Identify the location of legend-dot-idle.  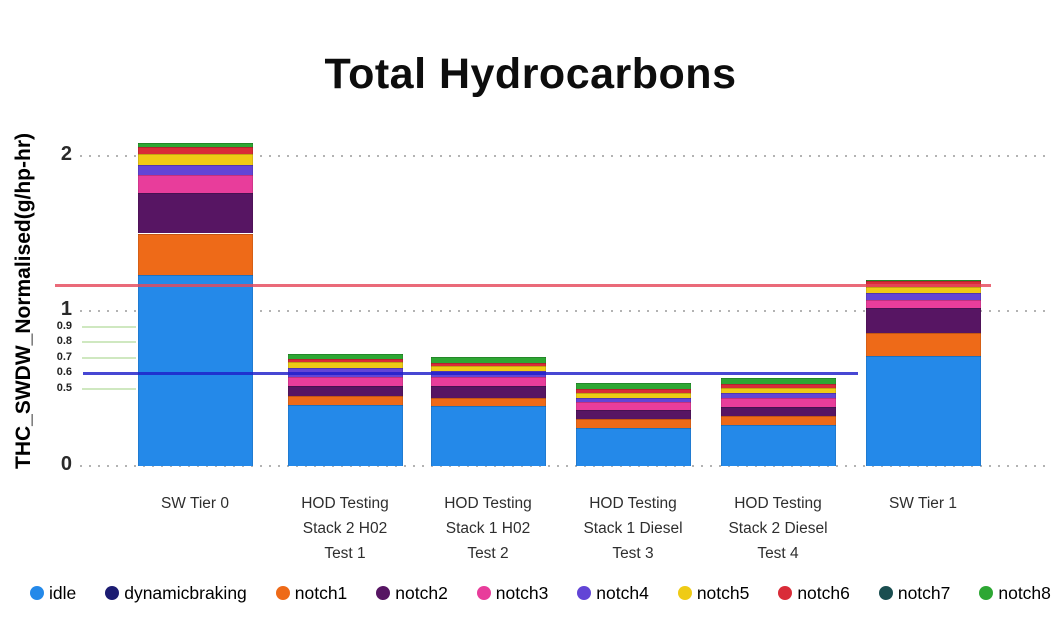
(37, 593).